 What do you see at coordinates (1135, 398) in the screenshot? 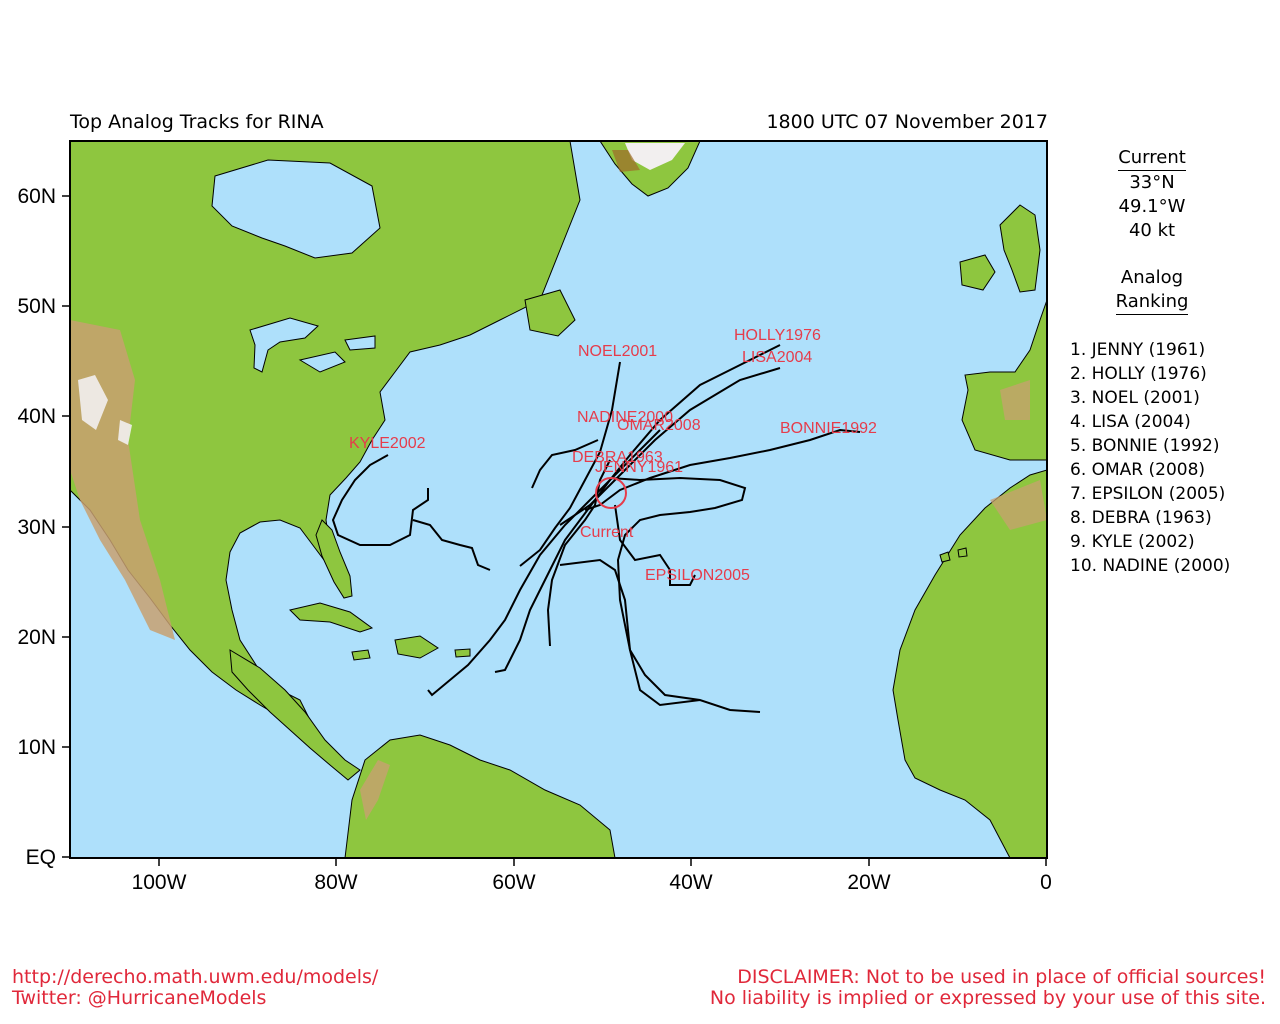
I see `ranking-item: 3. NOEL (2001)` at bounding box center [1135, 398].